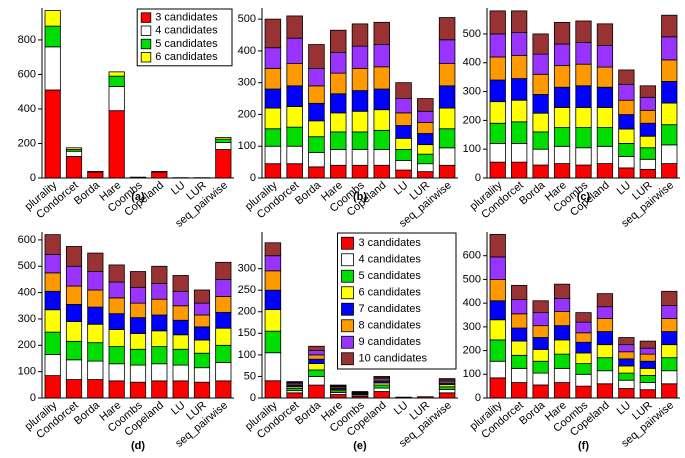  What do you see at coordinates (186, 57) in the screenshot?
I see `legend-label: 6 candidates` at bounding box center [186, 57].